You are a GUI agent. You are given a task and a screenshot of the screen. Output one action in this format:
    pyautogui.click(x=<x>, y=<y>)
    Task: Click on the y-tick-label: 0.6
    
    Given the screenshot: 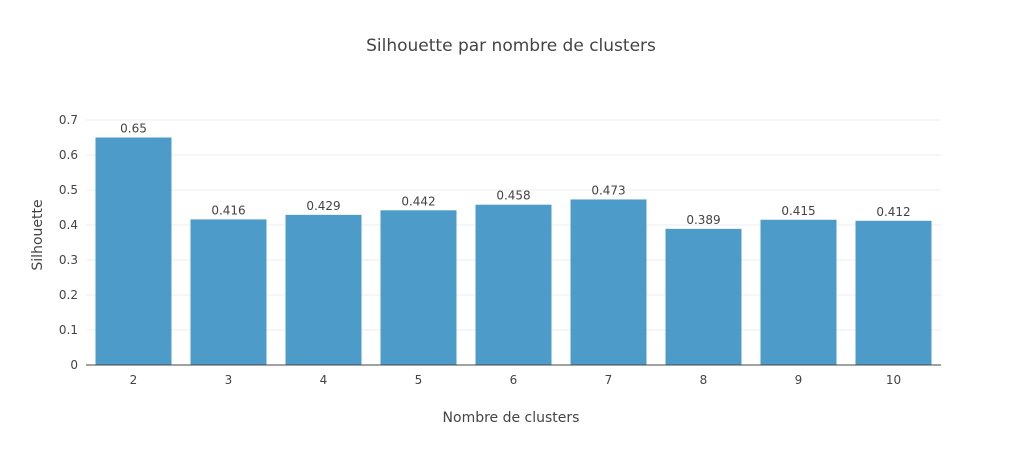 What is the action you would take?
    pyautogui.click(x=68, y=155)
    